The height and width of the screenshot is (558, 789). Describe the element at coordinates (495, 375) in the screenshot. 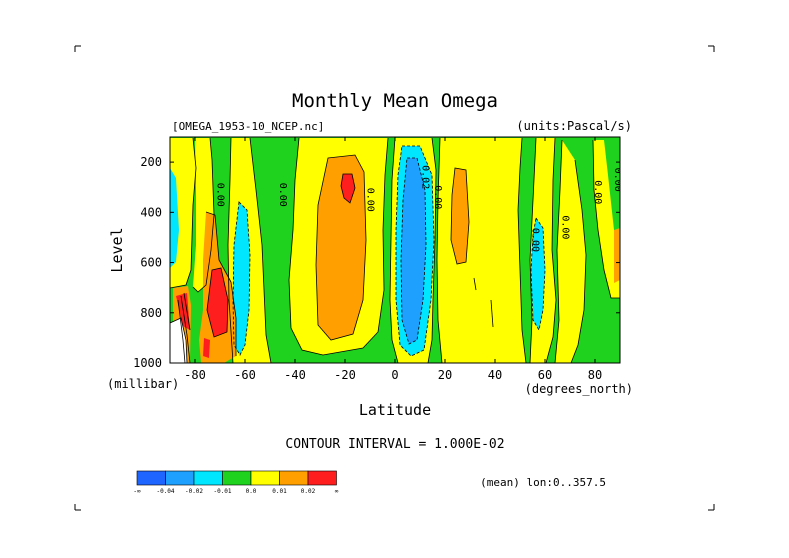

I see `x-tick-label: 40` at that location.